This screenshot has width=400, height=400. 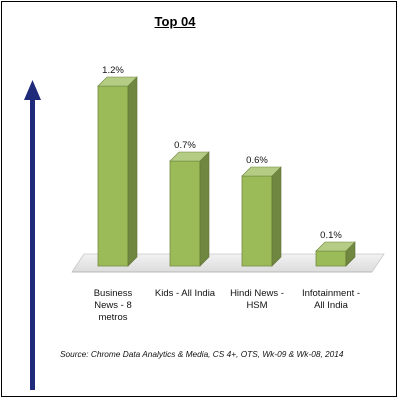 What do you see at coordinates (257, 160) in the screenshot?
I see `data-label: 0.6%` at bounding box center [257, 160].